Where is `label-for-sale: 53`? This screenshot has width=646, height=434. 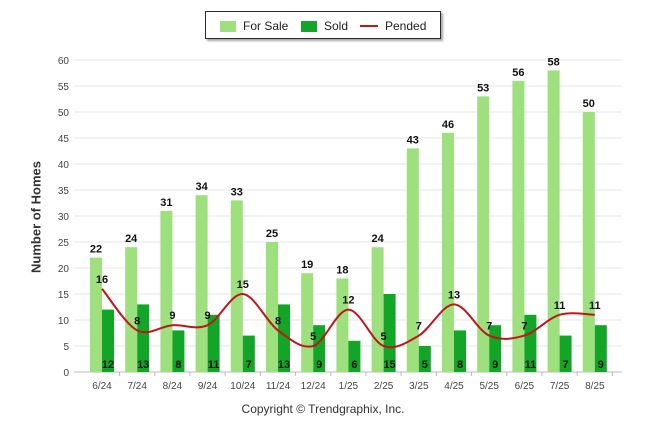
label-for-sale: 53 is located at coordinates (483, 88).